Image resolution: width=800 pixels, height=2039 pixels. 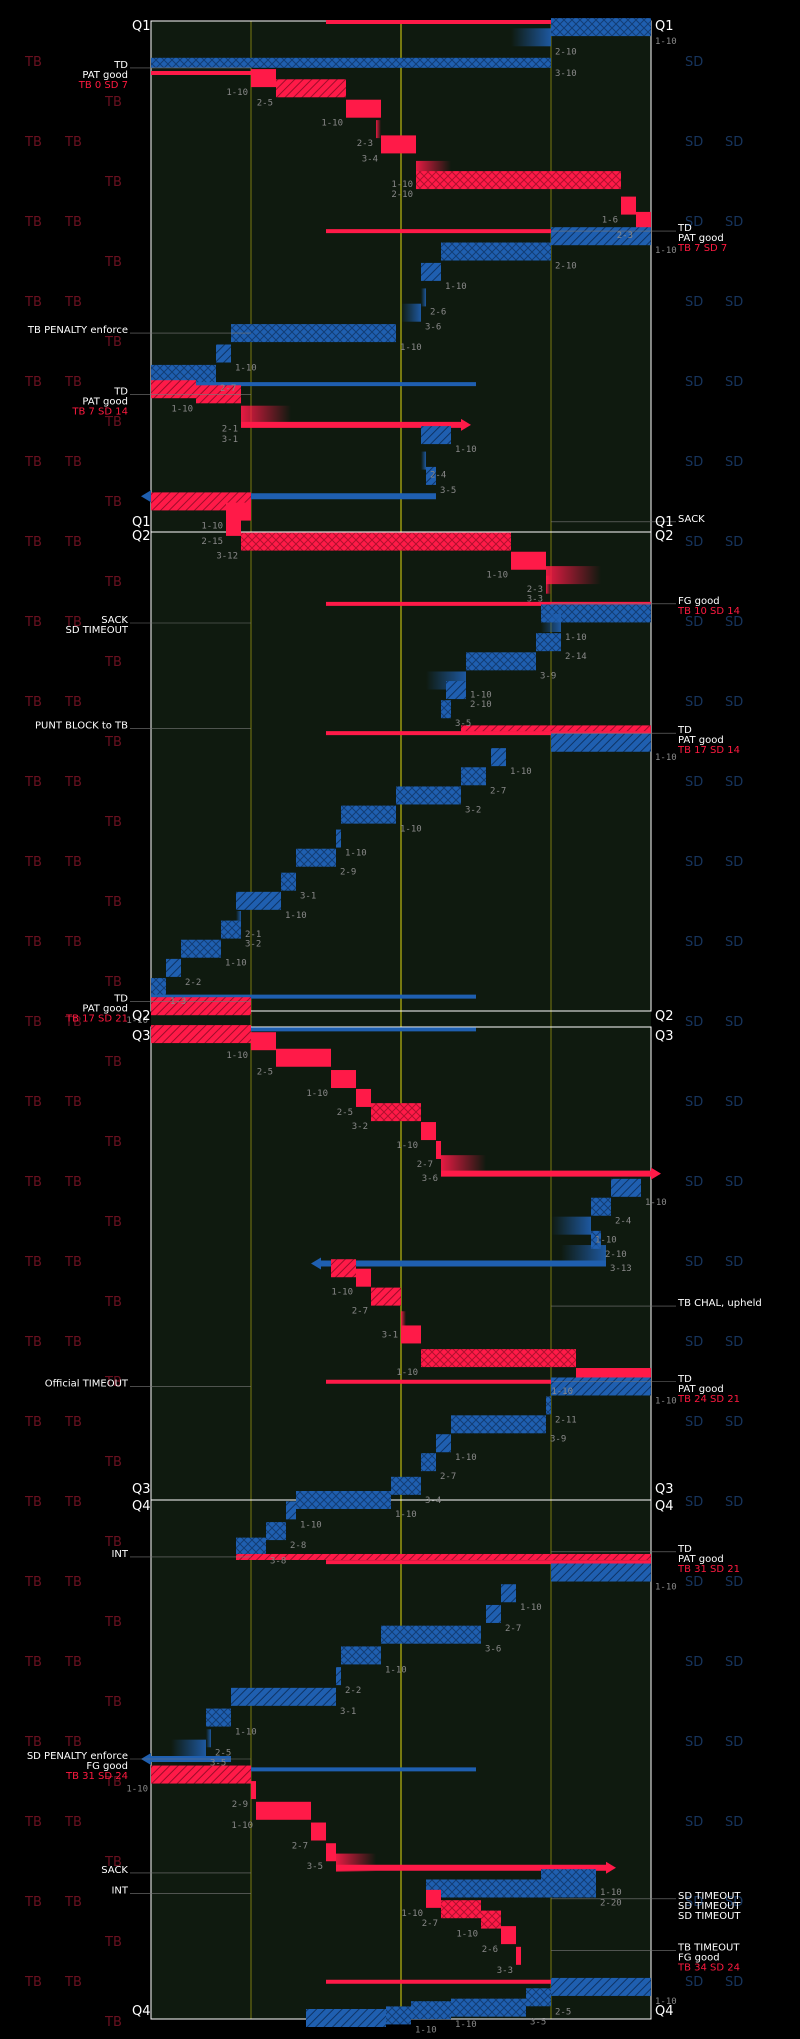 What do you see at coordinates (611, 1904) in the screenshot?
I see `down-distance-label: 2-20` at bounding box center [611, 1904].